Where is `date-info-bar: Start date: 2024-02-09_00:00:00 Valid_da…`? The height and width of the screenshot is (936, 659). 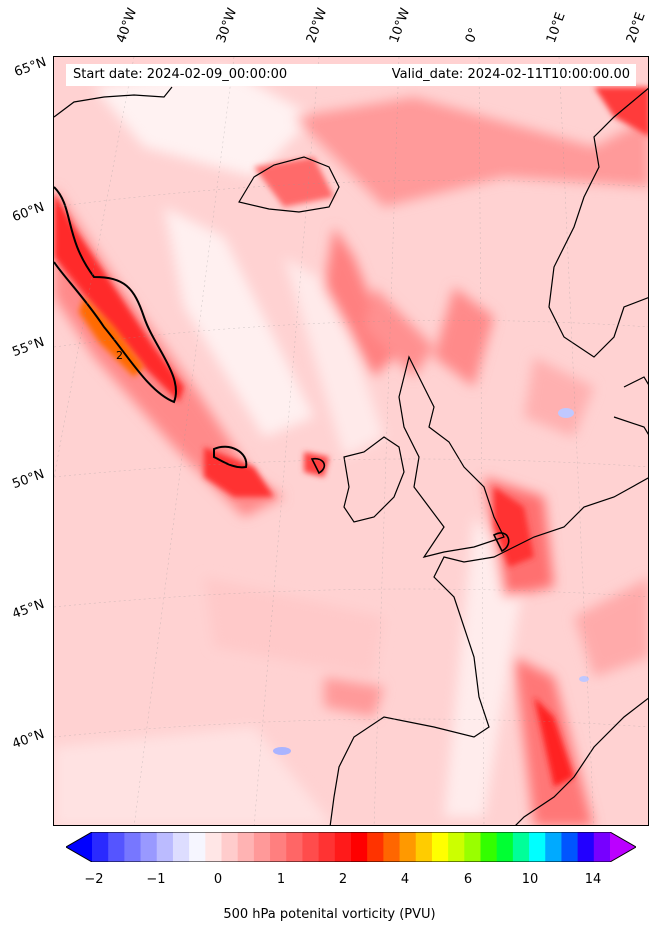
date-info-bar: Start date: 2024-02-09_00:00:00 Valid_da… is located at coordinates (351, 75).